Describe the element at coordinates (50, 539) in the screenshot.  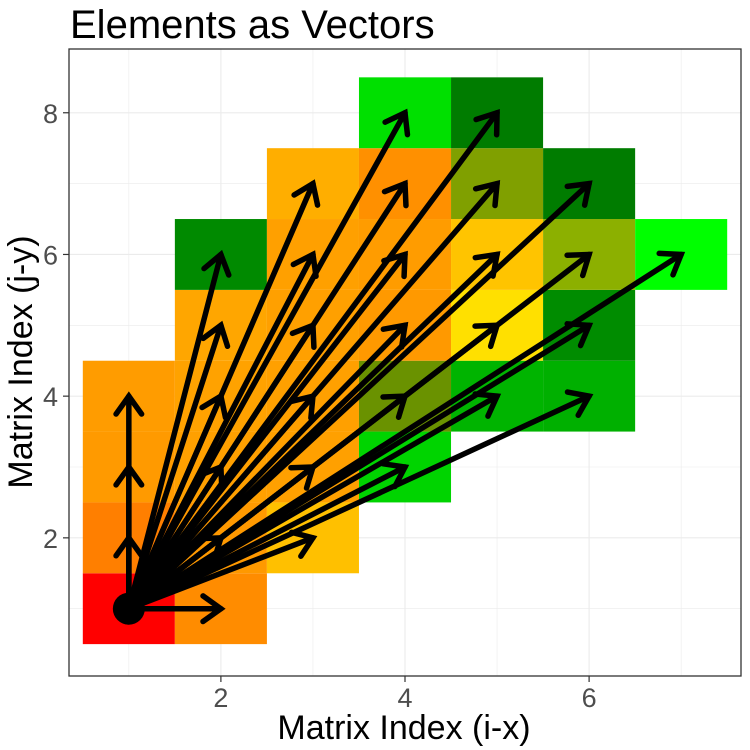
I see `y-tick-label: 2` at that location.